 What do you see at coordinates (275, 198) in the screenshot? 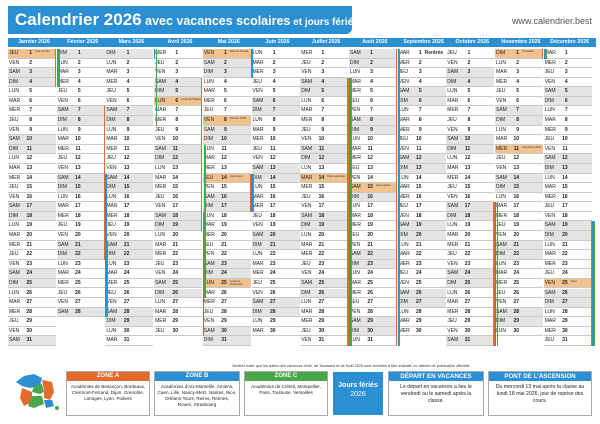
I see `day-cell: MAR 16` at bounding box center [275, 198].